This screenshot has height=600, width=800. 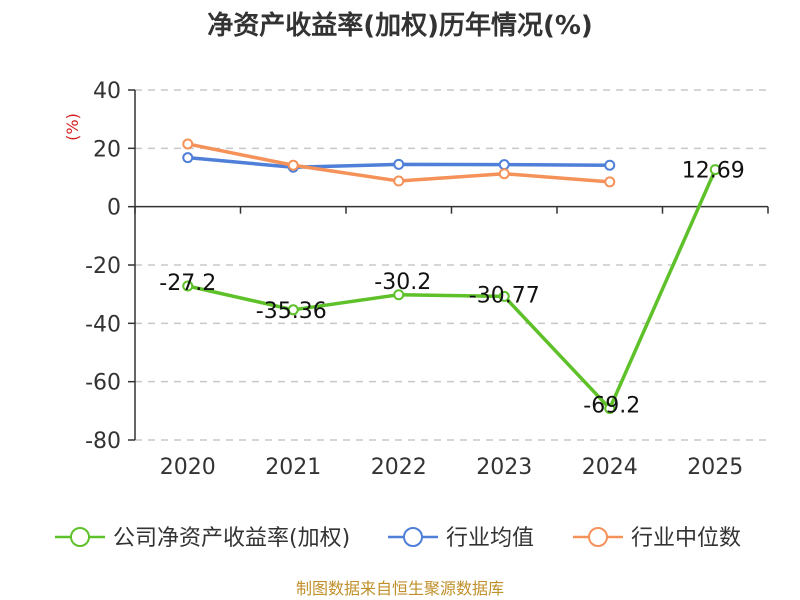 I want to click on legend-item-2: 行业中位数, so click(x=657, y=538).